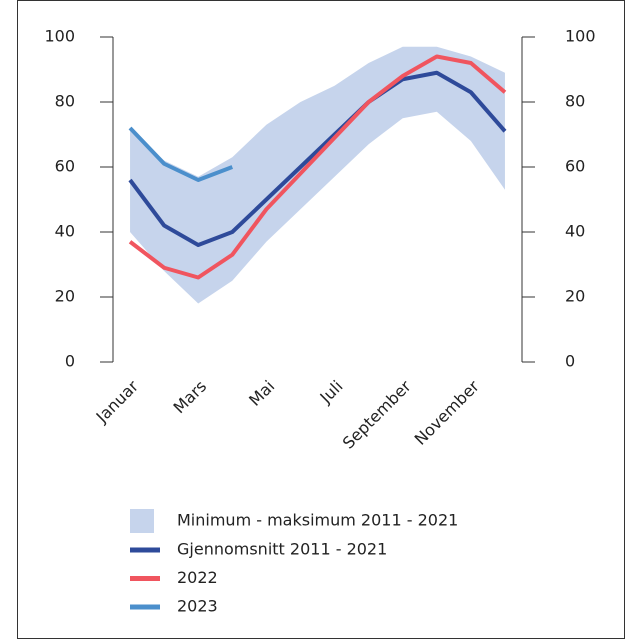  Describe the element at coordinates (142, 521) in the screenshot. I see `legend-swatch` at that location.